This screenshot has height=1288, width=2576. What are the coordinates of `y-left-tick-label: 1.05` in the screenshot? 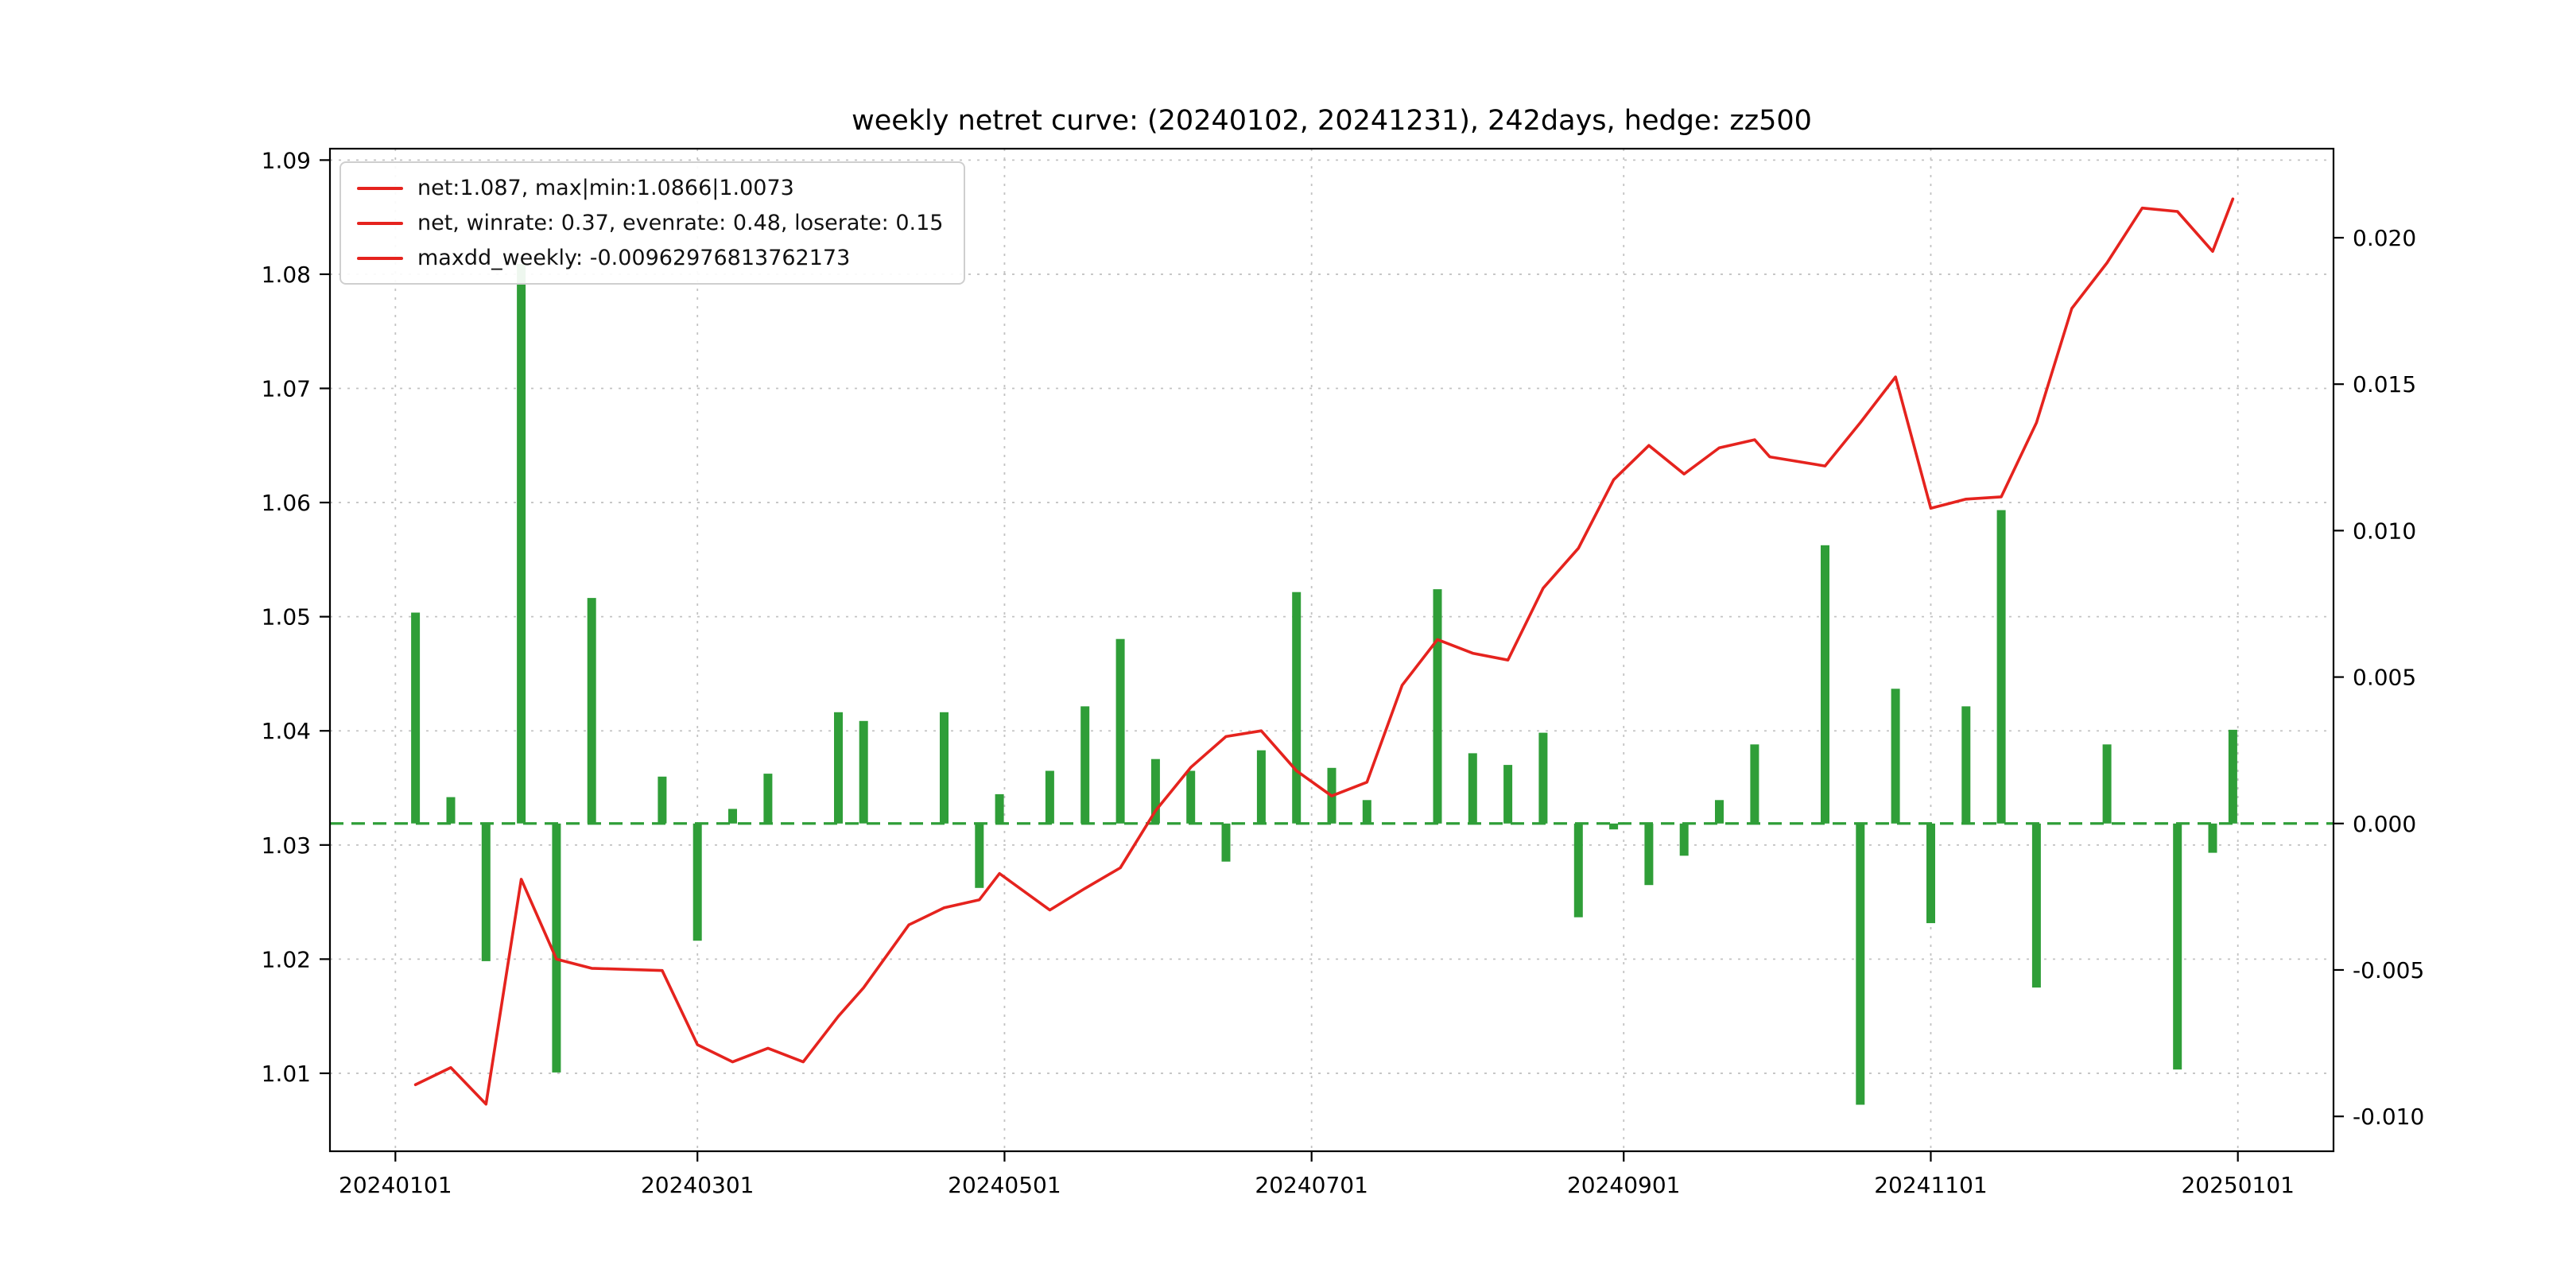 It's located at (286, 617).